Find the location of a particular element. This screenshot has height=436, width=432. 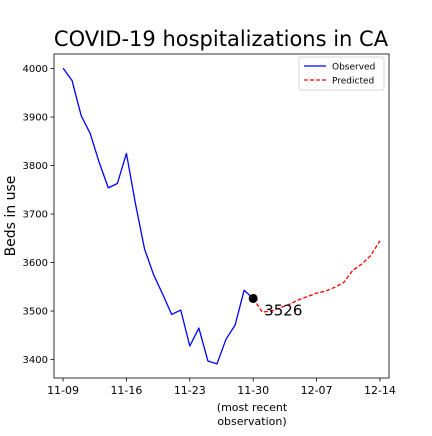

x-axis-label-line: (most recent is located at coordinates (252, 407).